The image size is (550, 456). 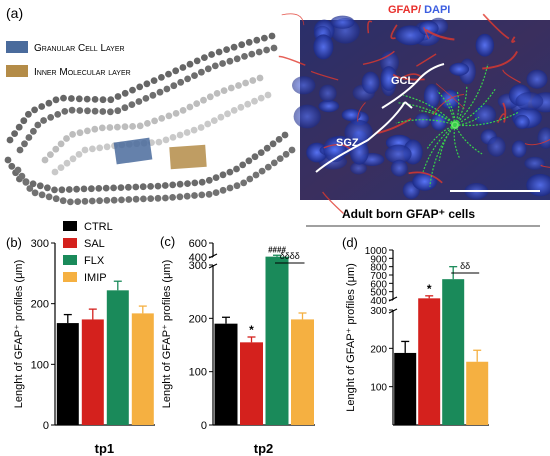 I want to click on significance-marker: δδδδ, so click(x=290, y=256).